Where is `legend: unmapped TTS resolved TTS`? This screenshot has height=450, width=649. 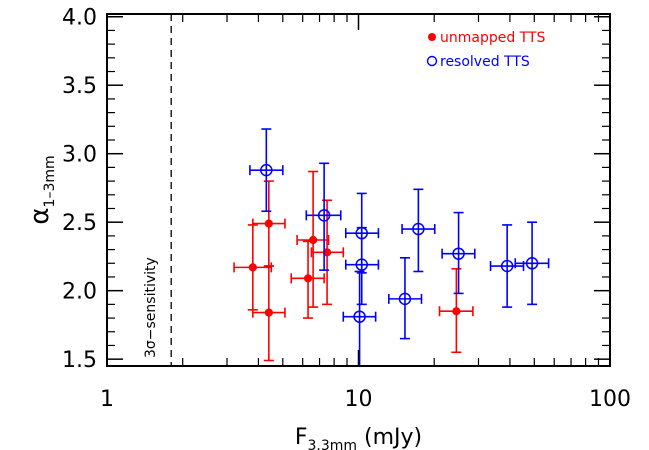 legend: unmapped TTS resolved TTS is located at coordinates (486, 50).